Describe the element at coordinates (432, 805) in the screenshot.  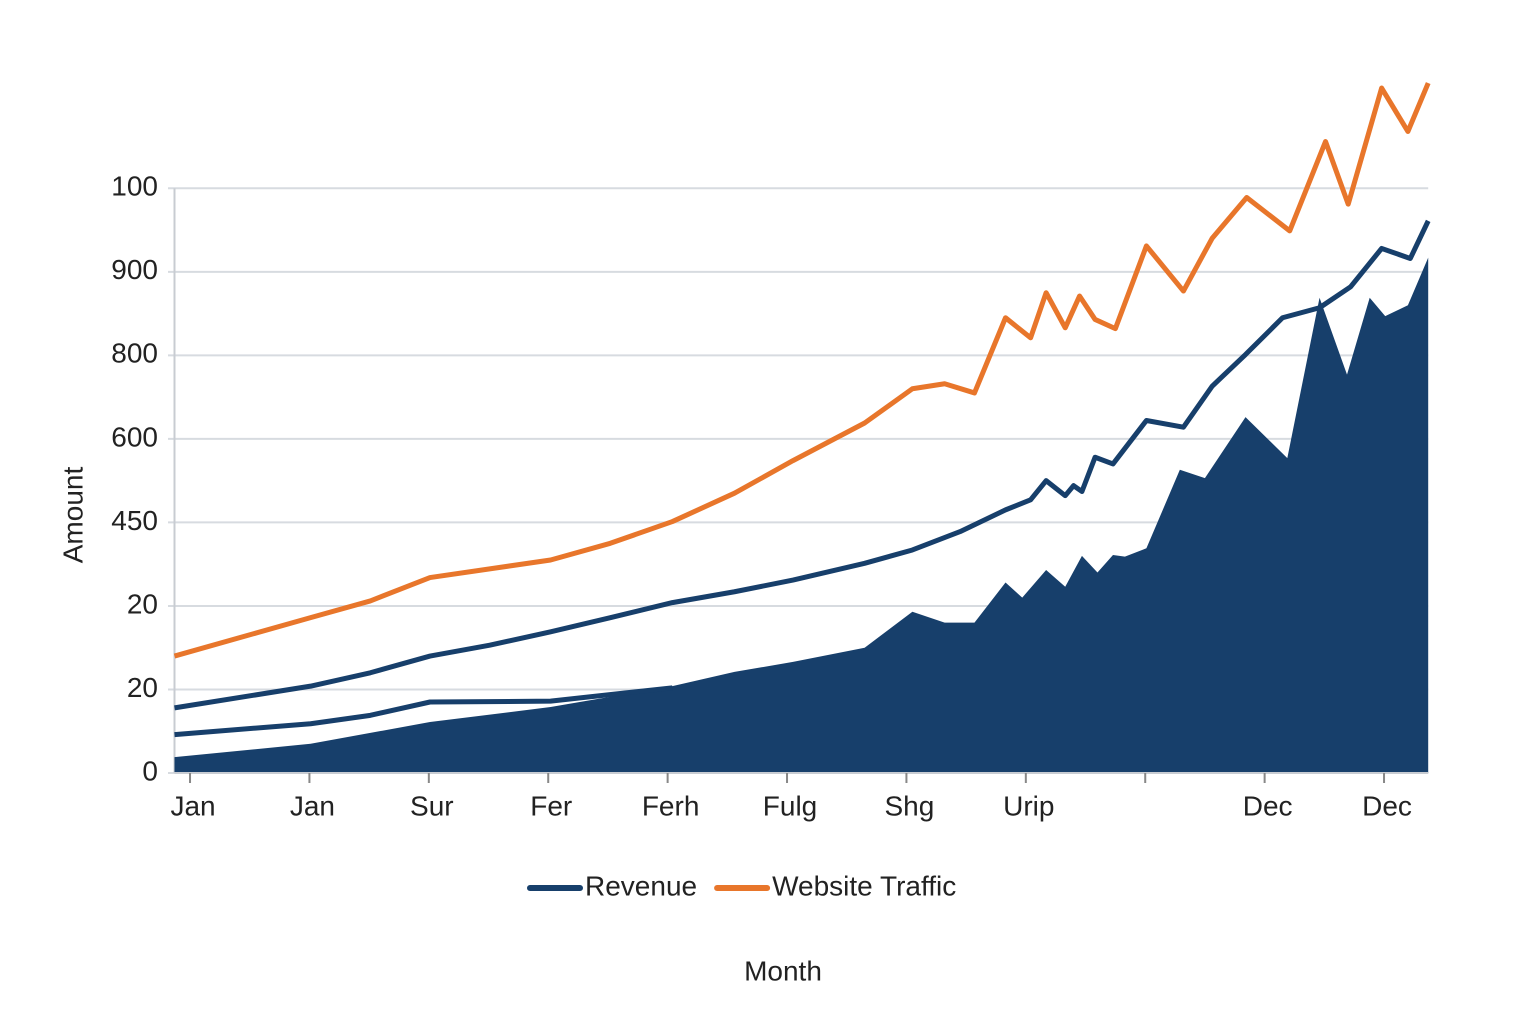
I see `x-tick-label: Sur` at that location.